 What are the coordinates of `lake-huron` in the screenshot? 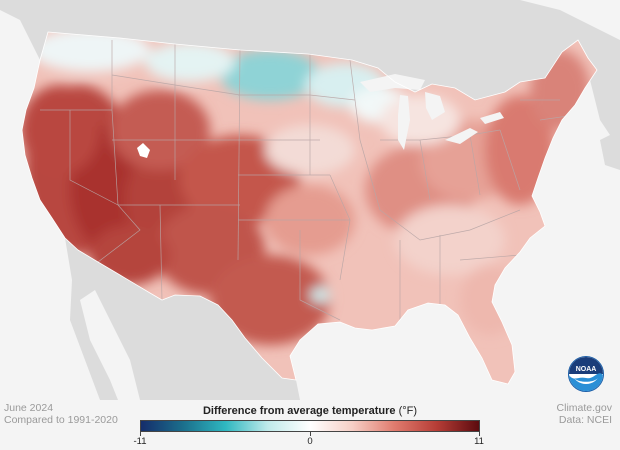 It's located at (435, 106).